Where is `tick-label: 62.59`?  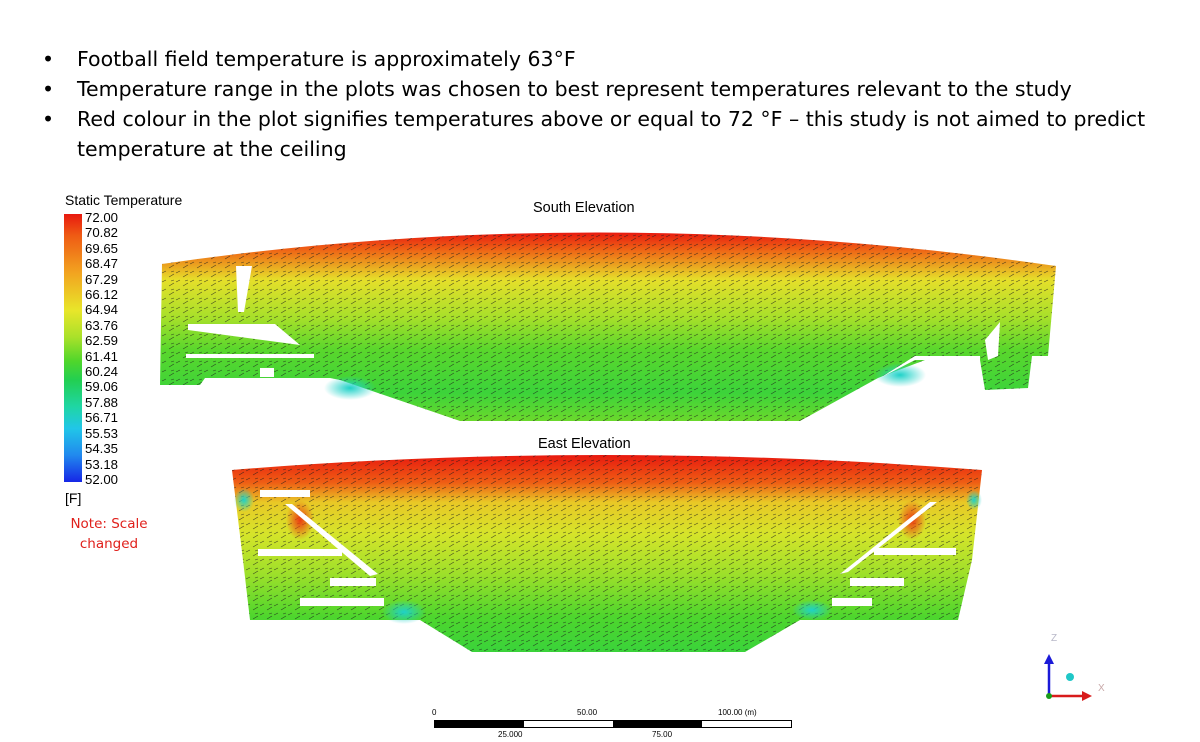
tick-label: 62.59 is located at coordinates (102, 341).